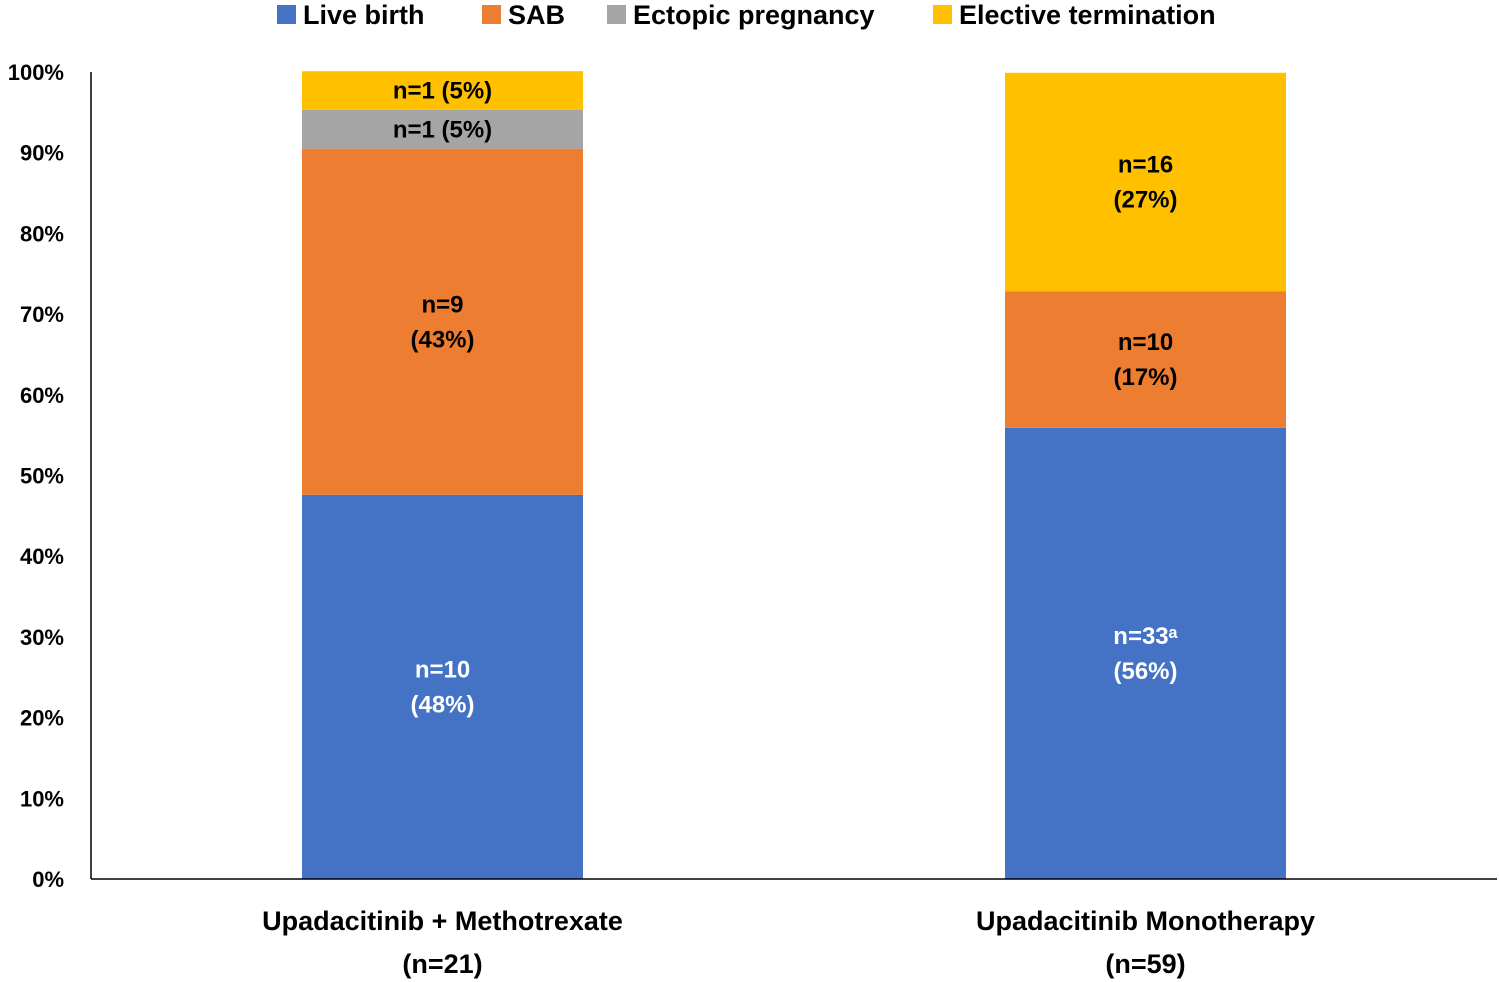 This screenshot has width=1499, height=982. I want to click on x-category-sublabel: (n=21), so click(442, 964).